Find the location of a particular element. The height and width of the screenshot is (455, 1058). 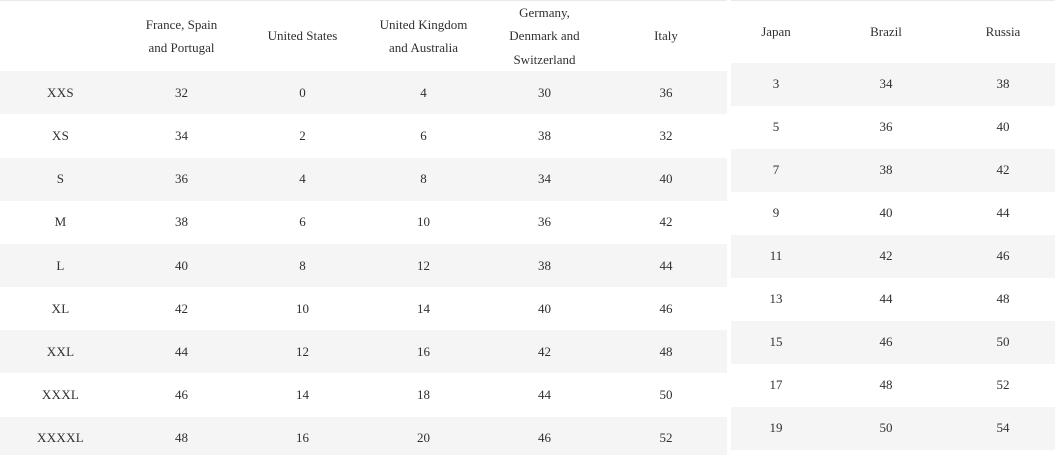

table-row: XXS 32 0 4 30 36 is located at coordinates (363, 93).